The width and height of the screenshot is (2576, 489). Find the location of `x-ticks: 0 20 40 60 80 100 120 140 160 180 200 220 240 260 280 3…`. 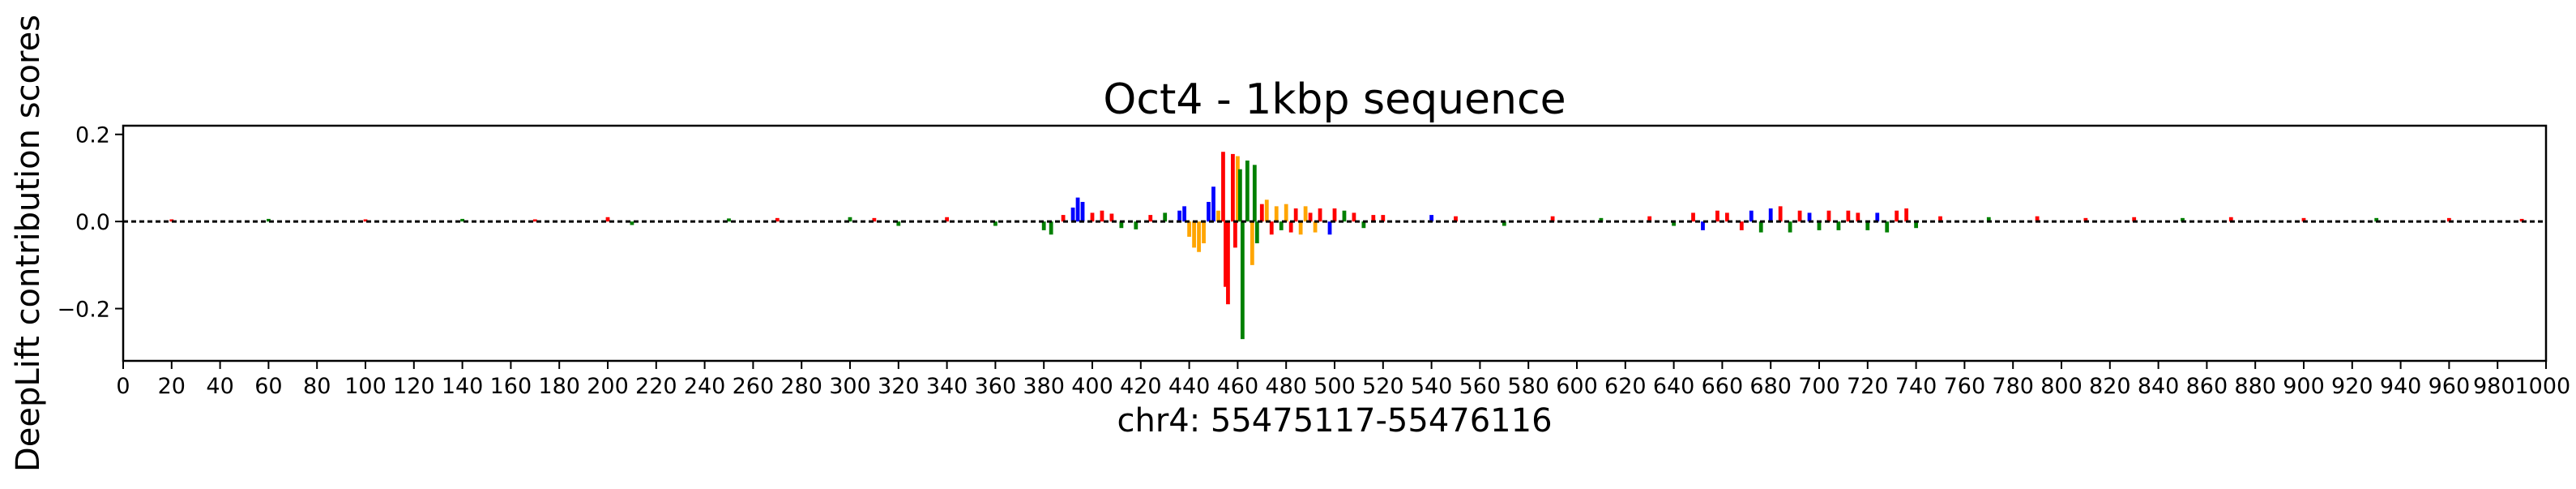

x-ticks: 0 20 40 60 80 100 120 140 160 180 200 220 240 260 280 3… is located at coordinates (1343, 380).